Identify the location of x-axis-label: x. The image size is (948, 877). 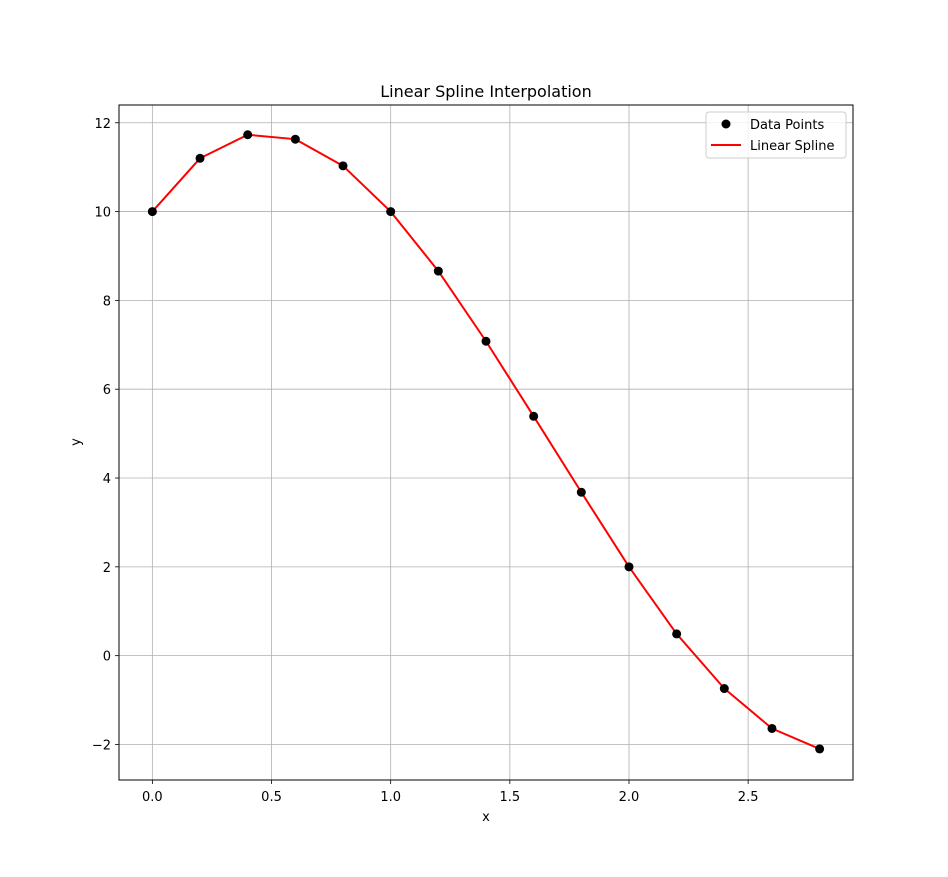
(486, 817).